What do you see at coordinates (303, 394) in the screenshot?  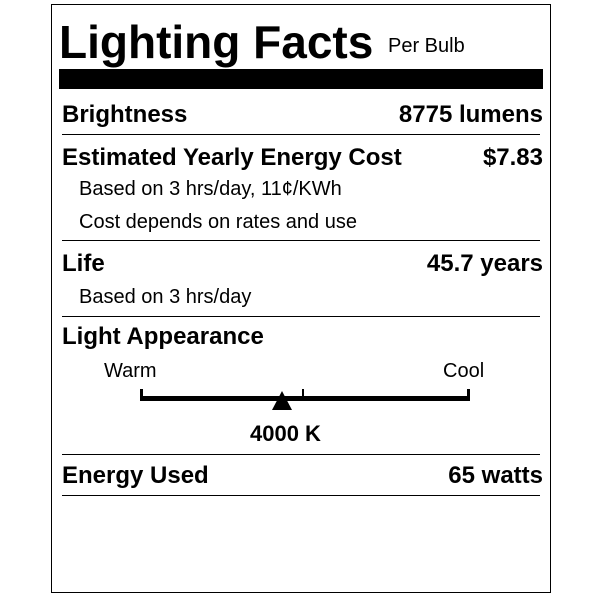 I see `scale-tick-middle` at bounding box center [303, 394].